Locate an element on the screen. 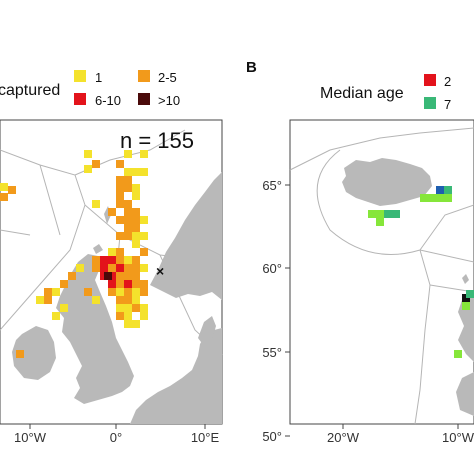 The height and width of the screenshot is (474, 474). panel-b-y-tick-65: 65° is located at coordinates (272, 185).